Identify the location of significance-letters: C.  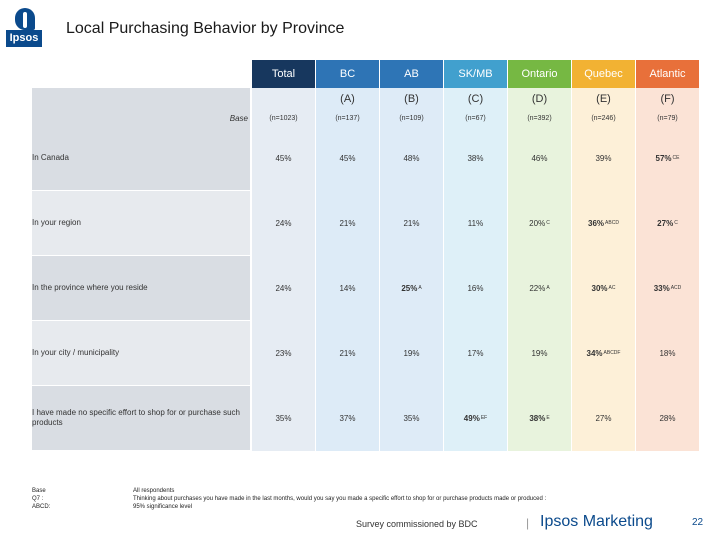
(548, 223).